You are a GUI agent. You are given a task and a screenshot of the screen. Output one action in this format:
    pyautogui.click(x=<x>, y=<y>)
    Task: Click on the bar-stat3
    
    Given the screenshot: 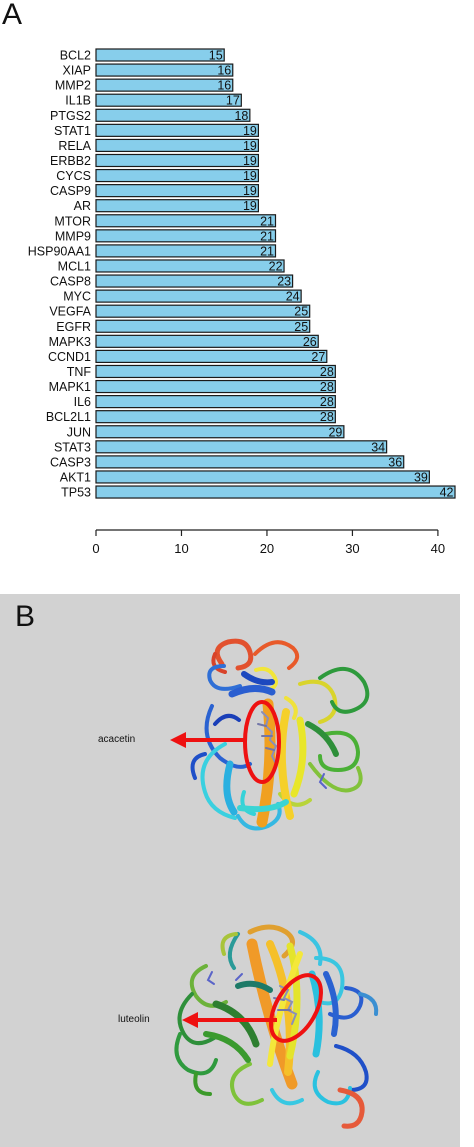 What is the action you would take?
    pyautogui.click(x=241, y=447)
    